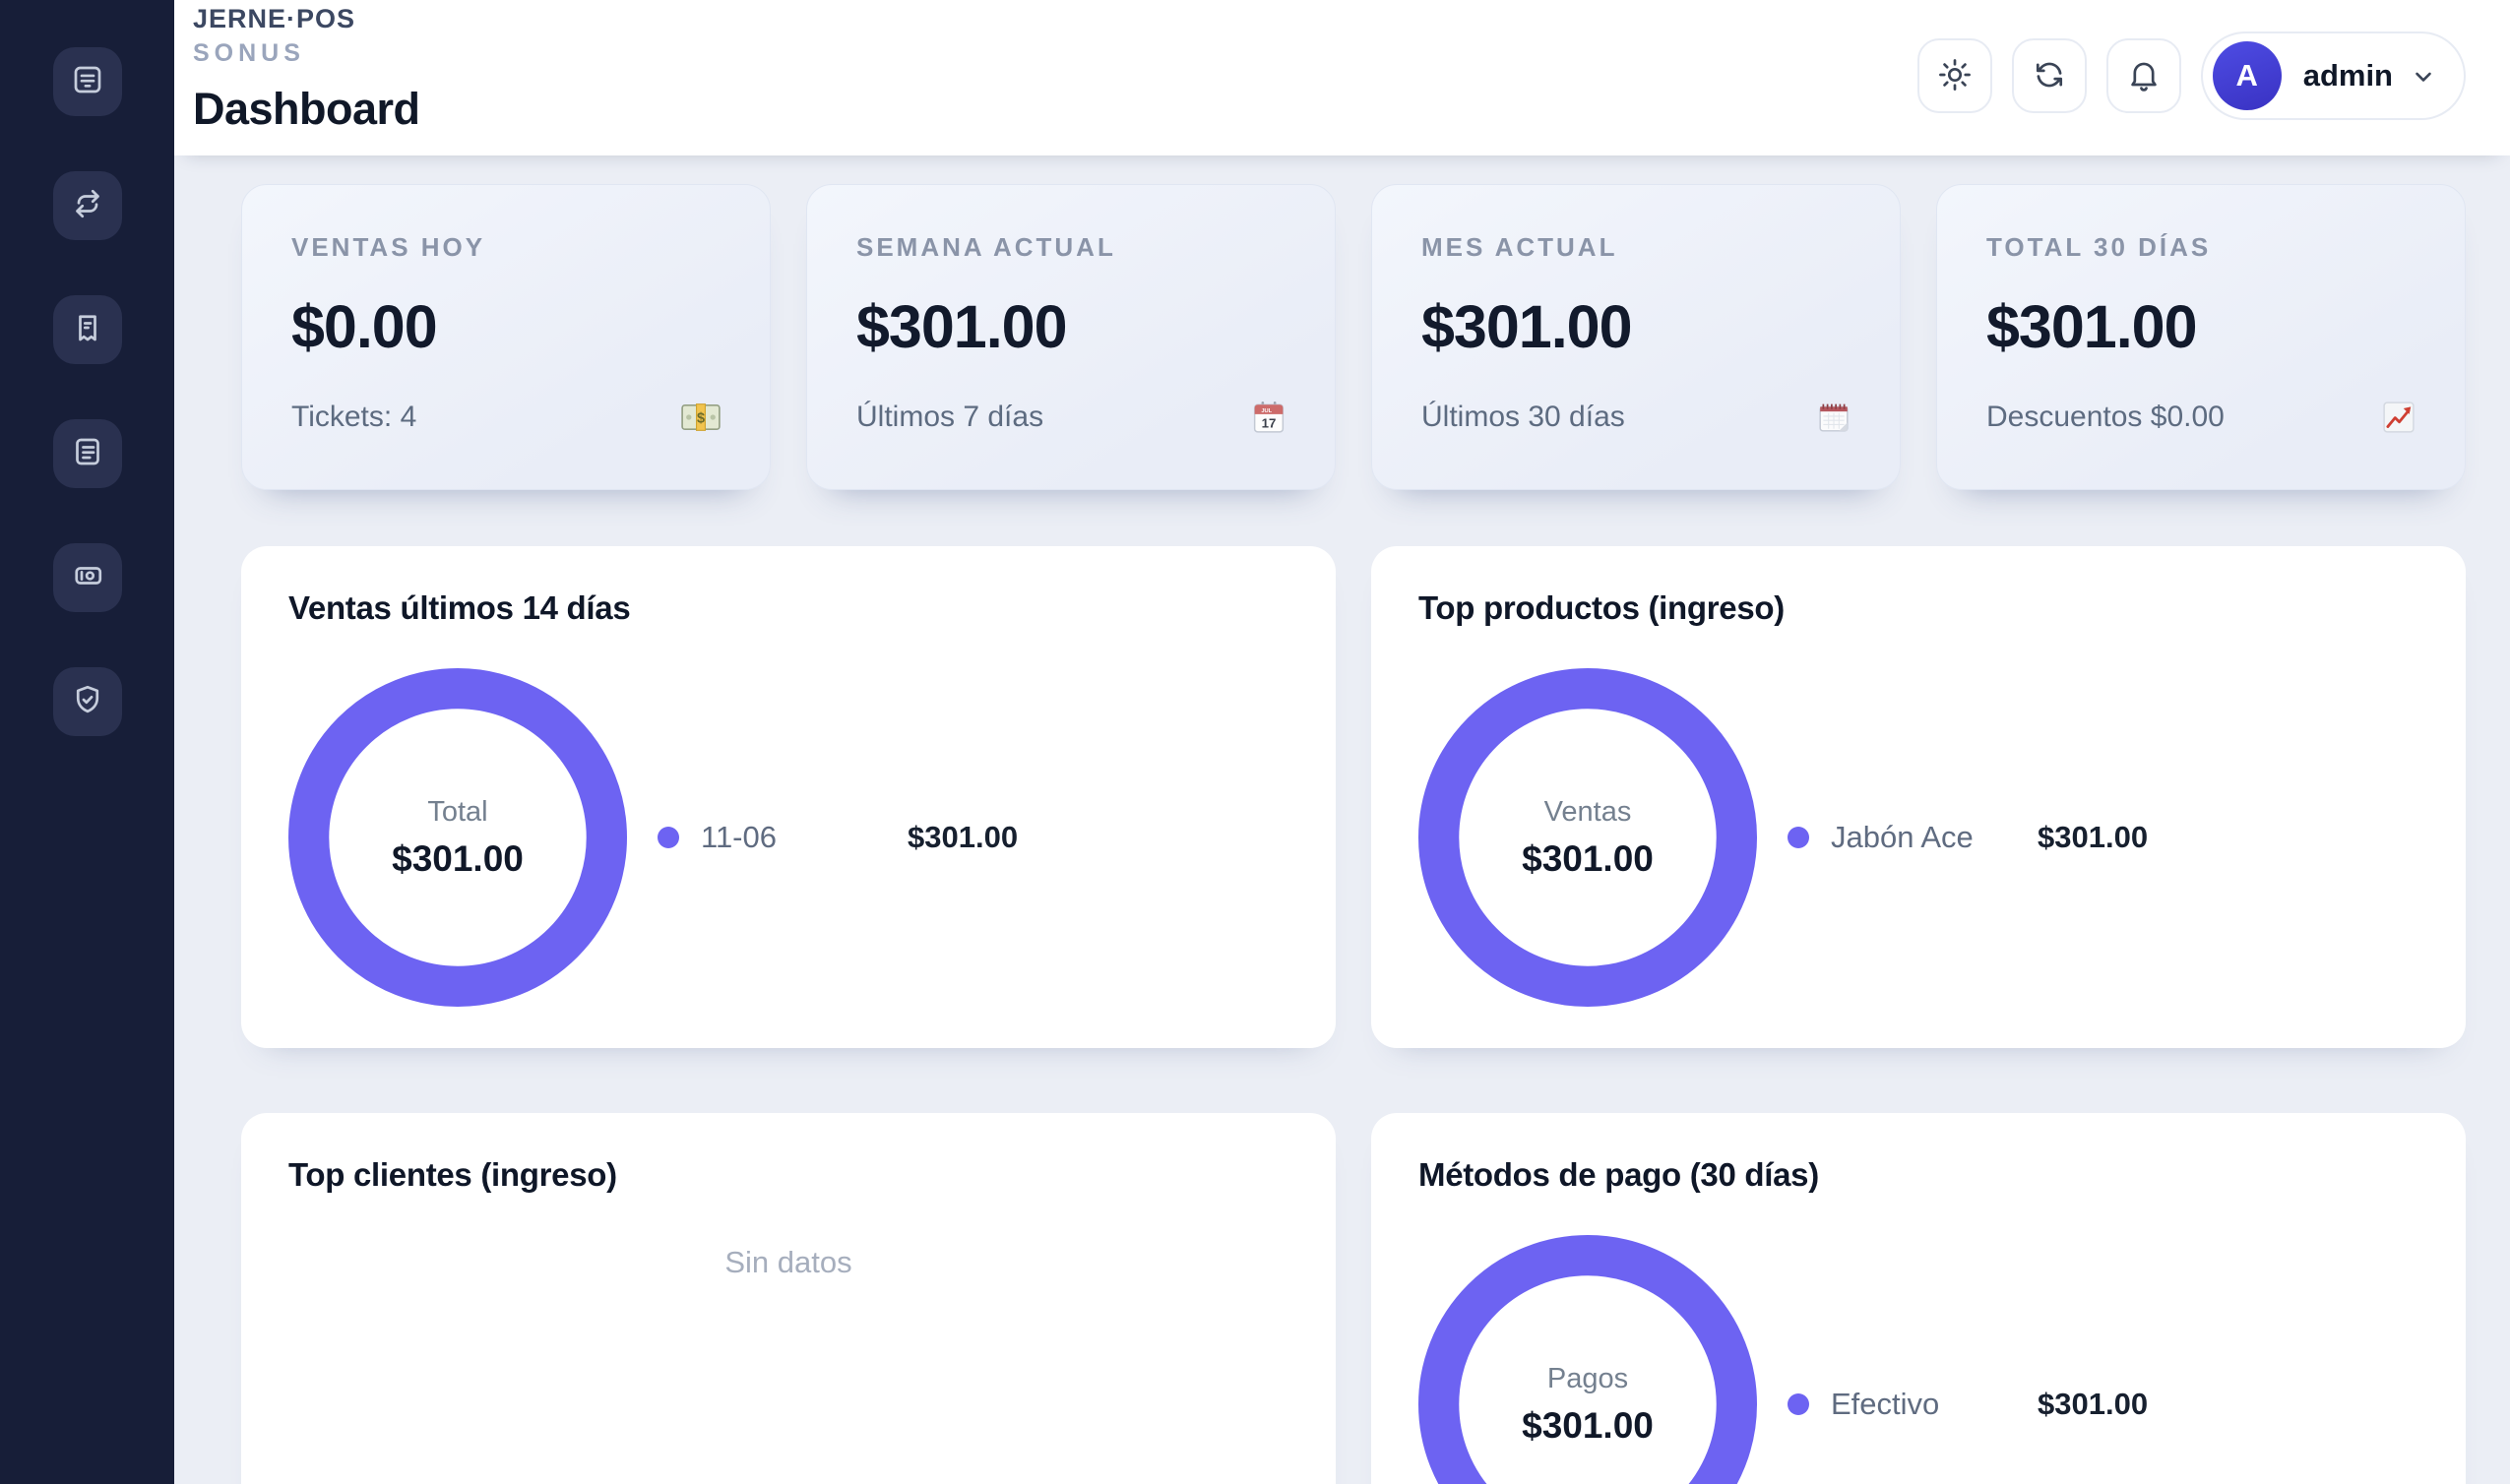 This screenshot has height=1484, width=2510. What do you see at coordinates (1885, 1404) in the screenshot?
I see `legend-label: Efectivo` at bounding box center [1885, 1404].